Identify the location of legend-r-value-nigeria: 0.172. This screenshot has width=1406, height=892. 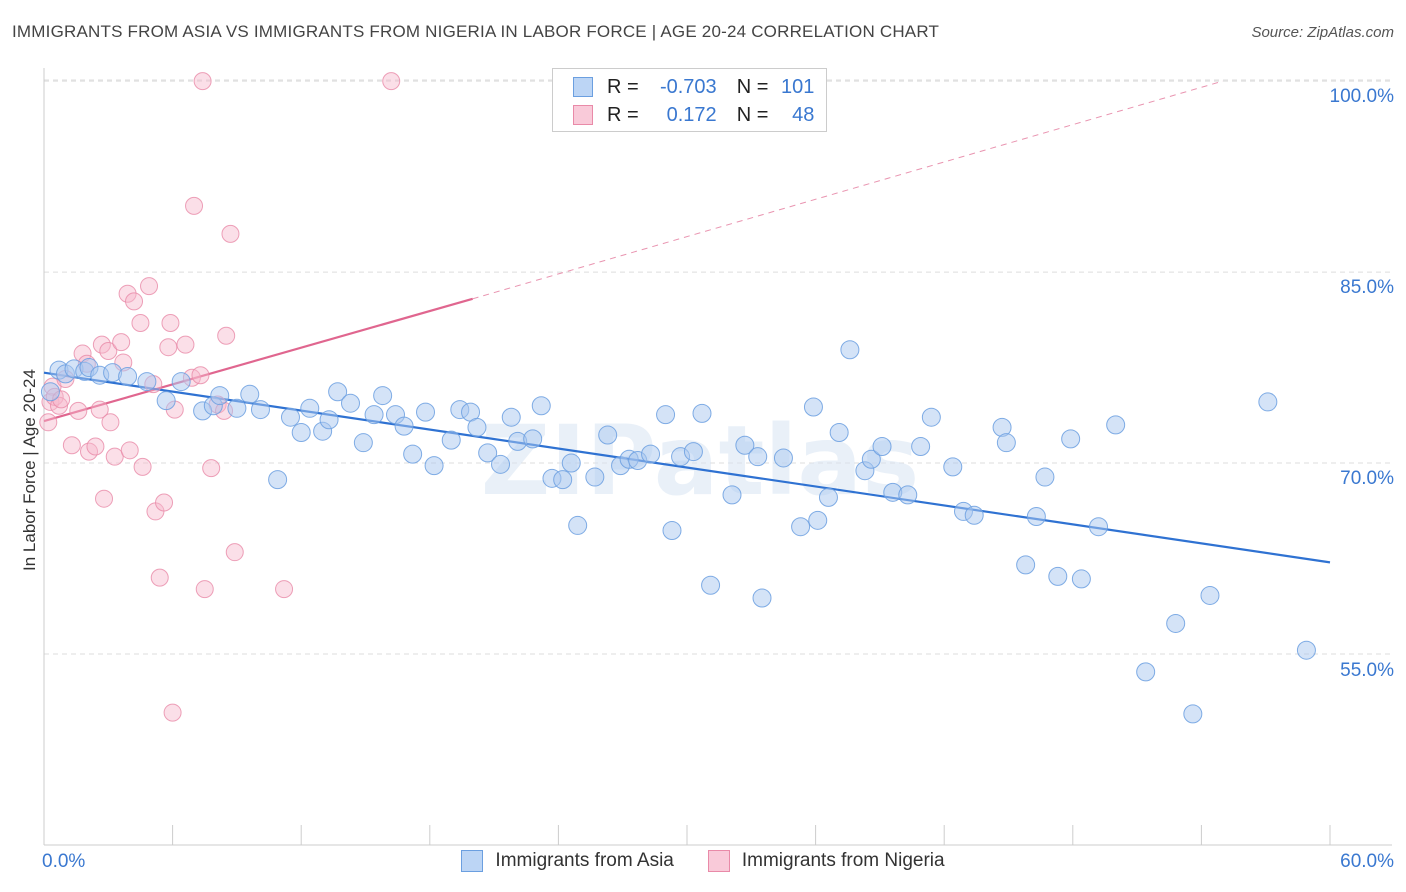
(691, 114).